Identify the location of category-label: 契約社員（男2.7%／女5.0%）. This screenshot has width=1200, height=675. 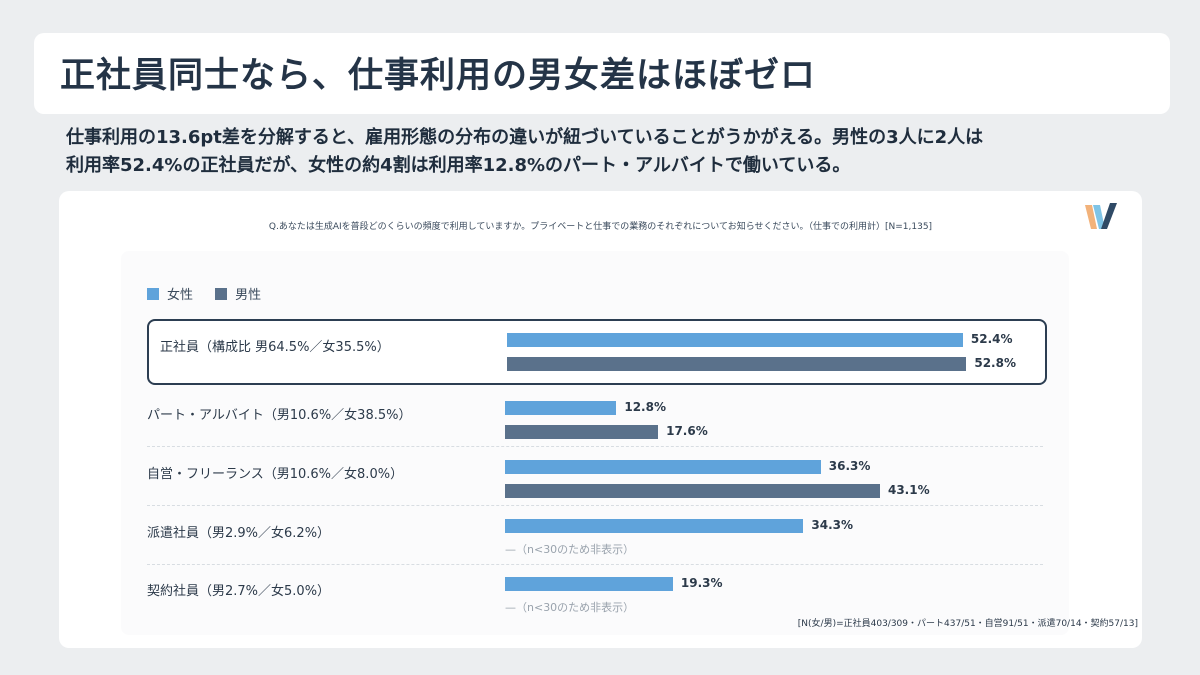
(239, 591).